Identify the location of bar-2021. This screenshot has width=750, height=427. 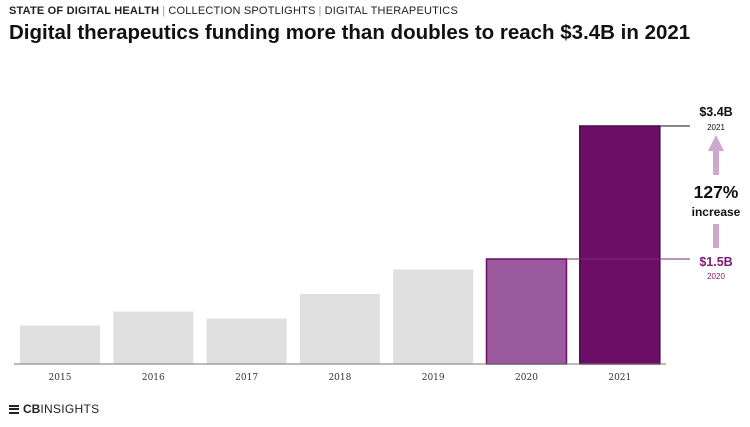
(620, 245).